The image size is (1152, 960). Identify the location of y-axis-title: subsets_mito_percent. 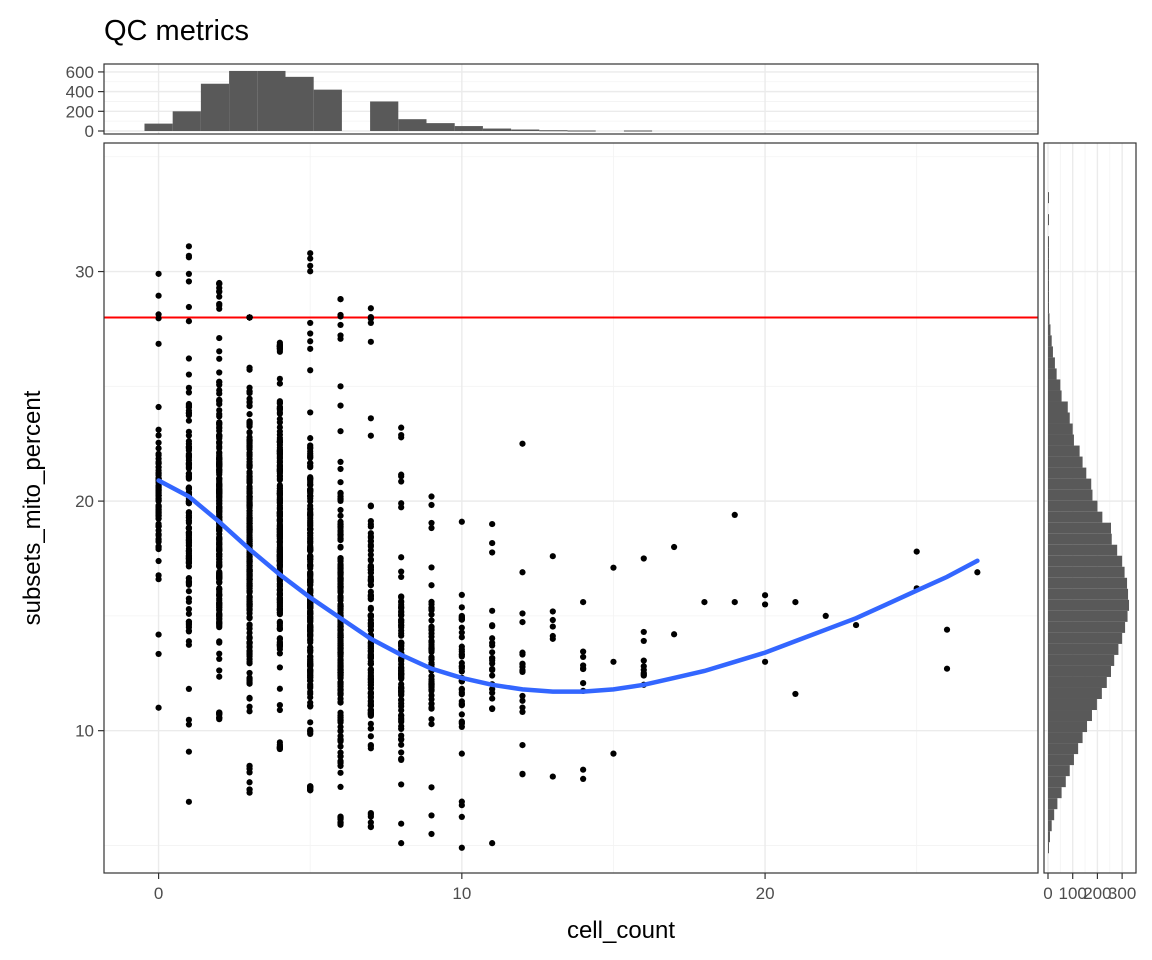
(32, 507).